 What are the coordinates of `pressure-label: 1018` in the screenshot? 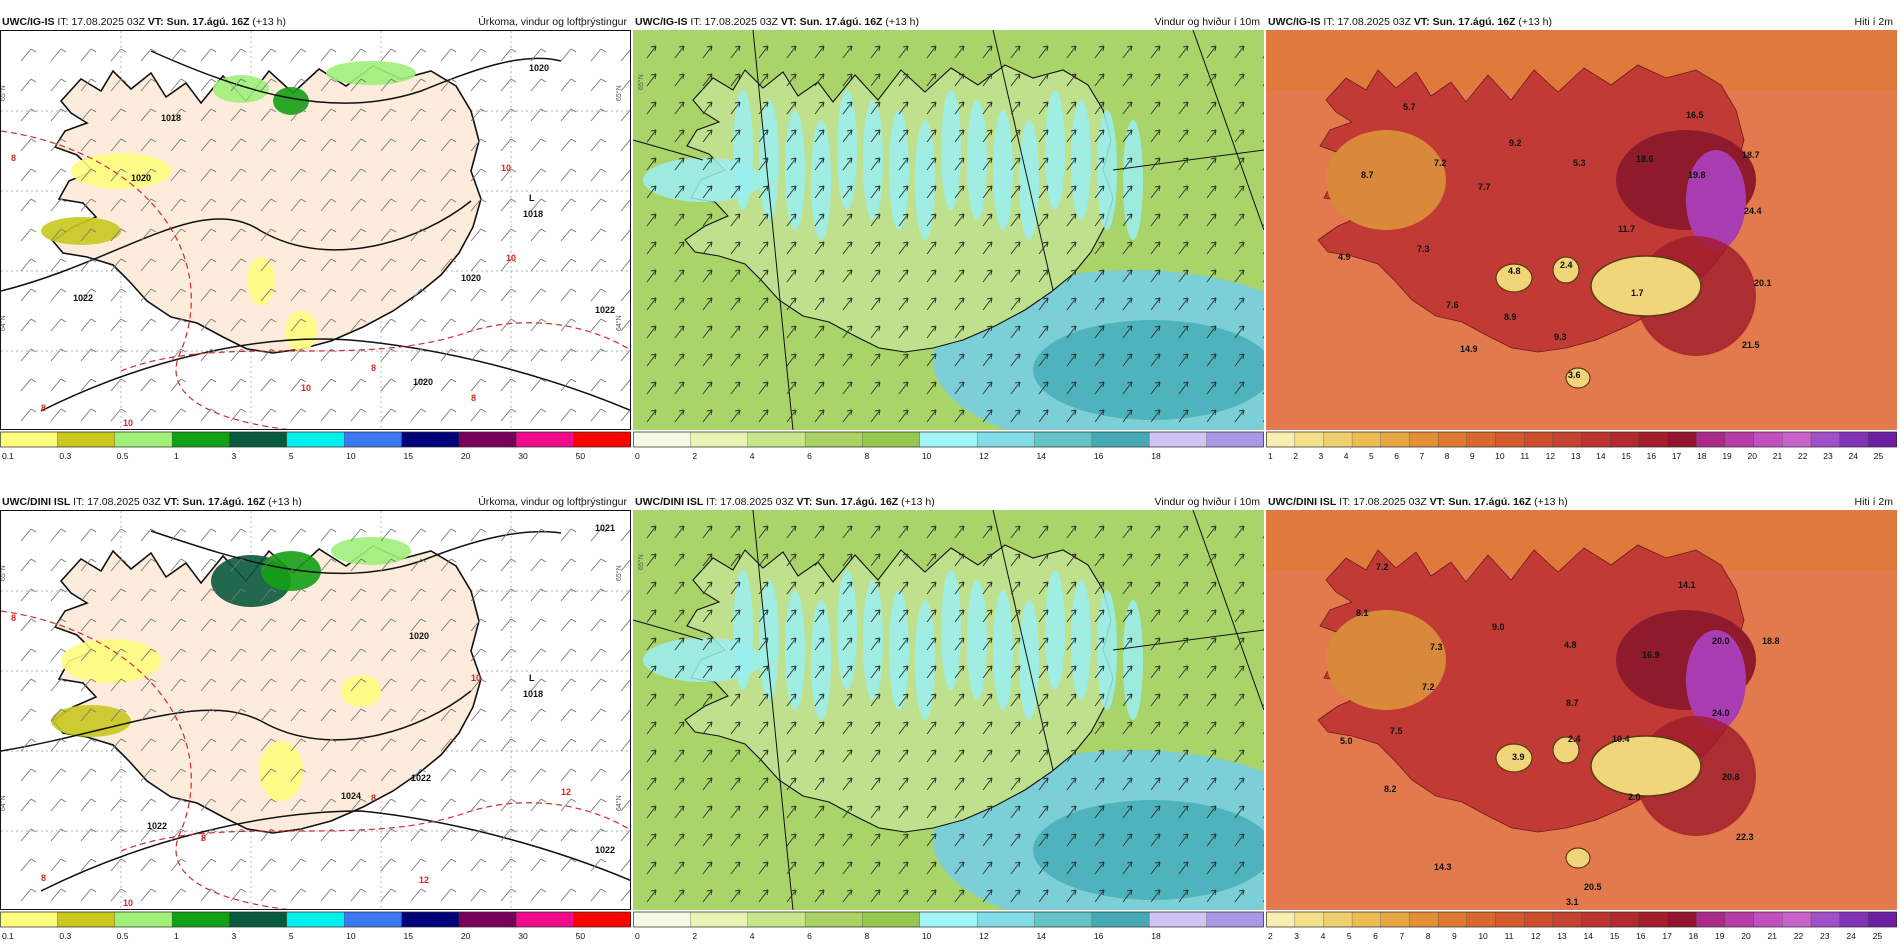 It's located at (533, 694).